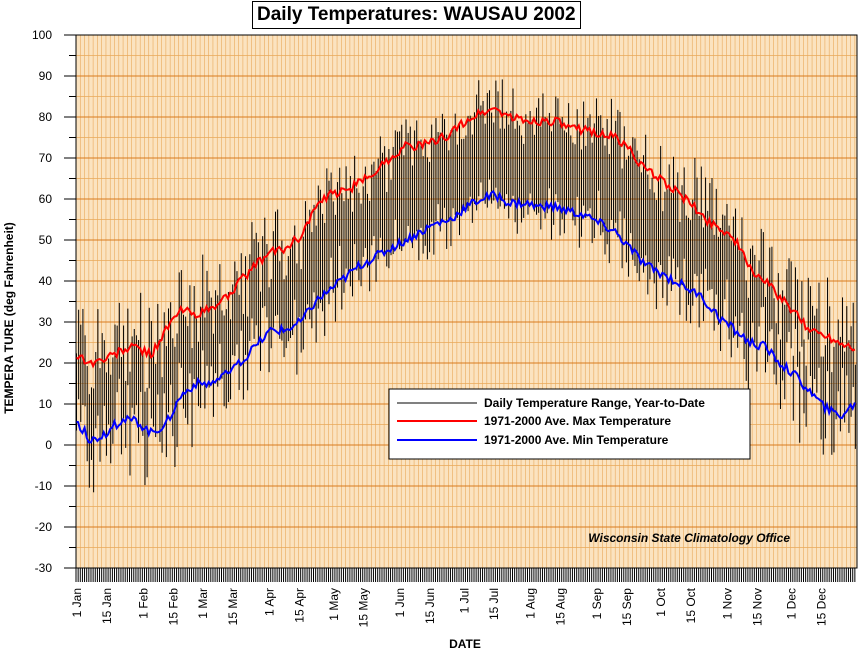  What do you see at coordinates (400, 602) in the screenshot?
I see `x-tick-label: 1 Jun` at bounding box center [400, 602].